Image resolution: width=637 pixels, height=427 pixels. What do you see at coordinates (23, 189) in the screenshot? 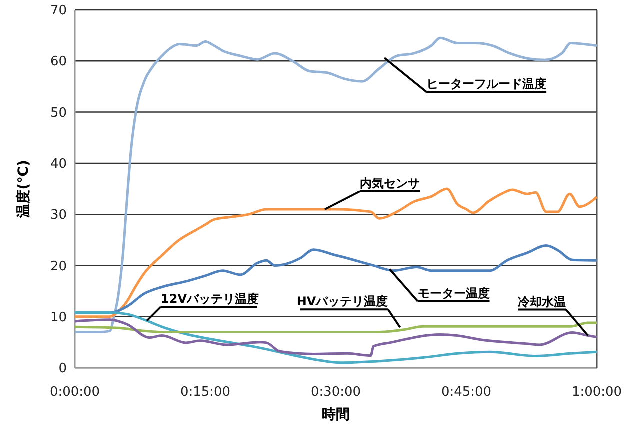
I see `y-axis-title: 温度(℃)` at bounding box center [23, 189].